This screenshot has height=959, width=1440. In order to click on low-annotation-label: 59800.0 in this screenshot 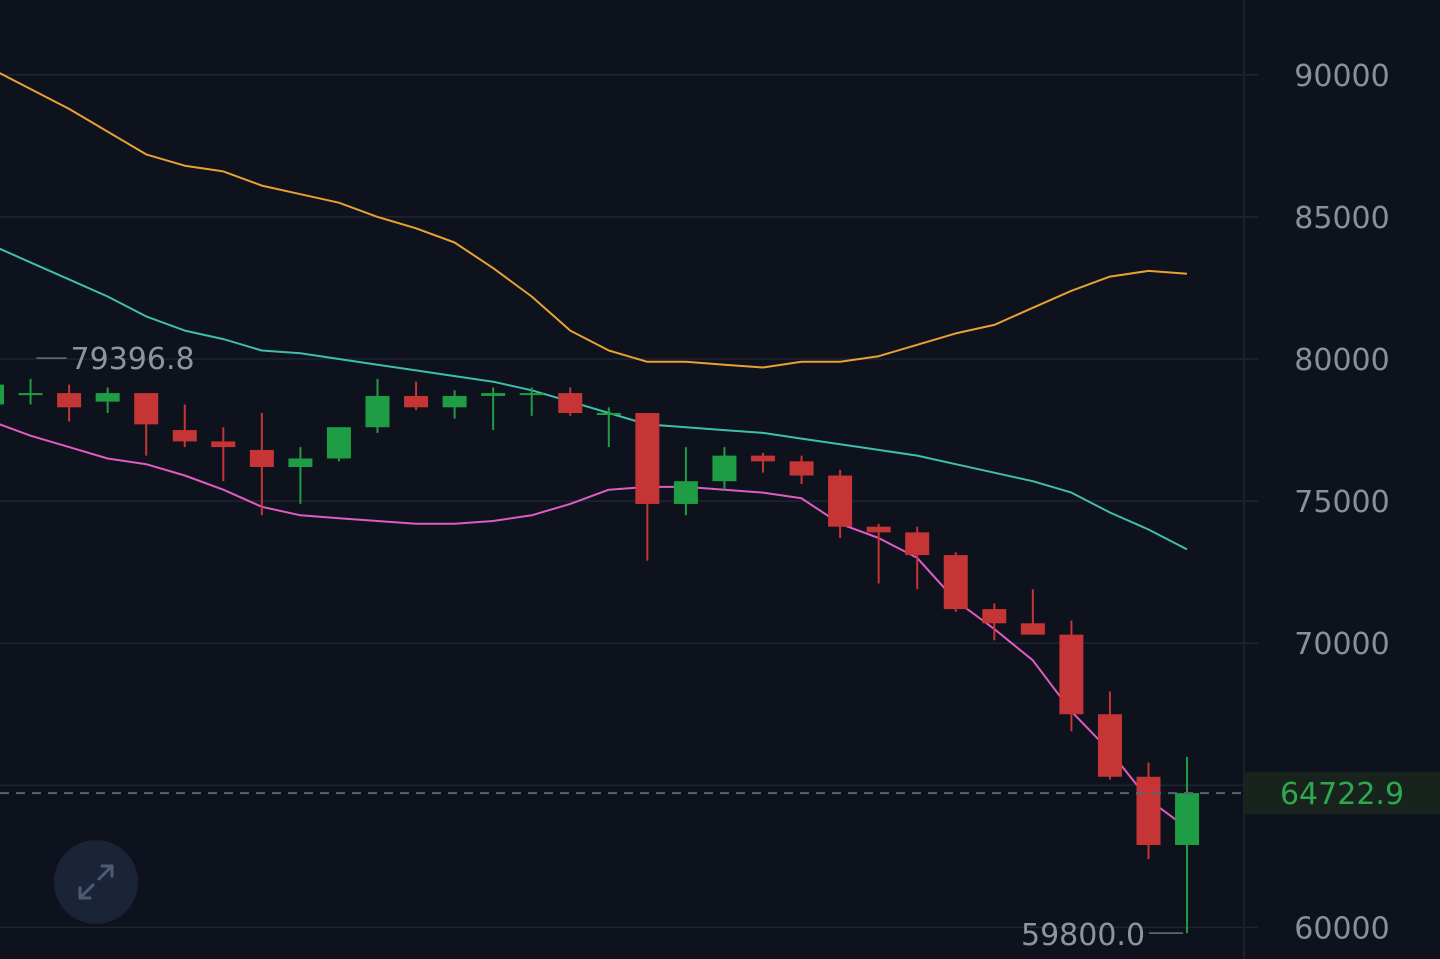, I will do `click(1083, 935)`.